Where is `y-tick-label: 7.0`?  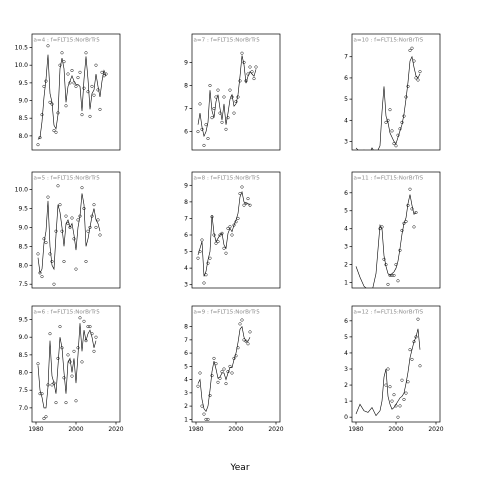
y-tick-label: 7.0 is located at coordinates (23, 408).